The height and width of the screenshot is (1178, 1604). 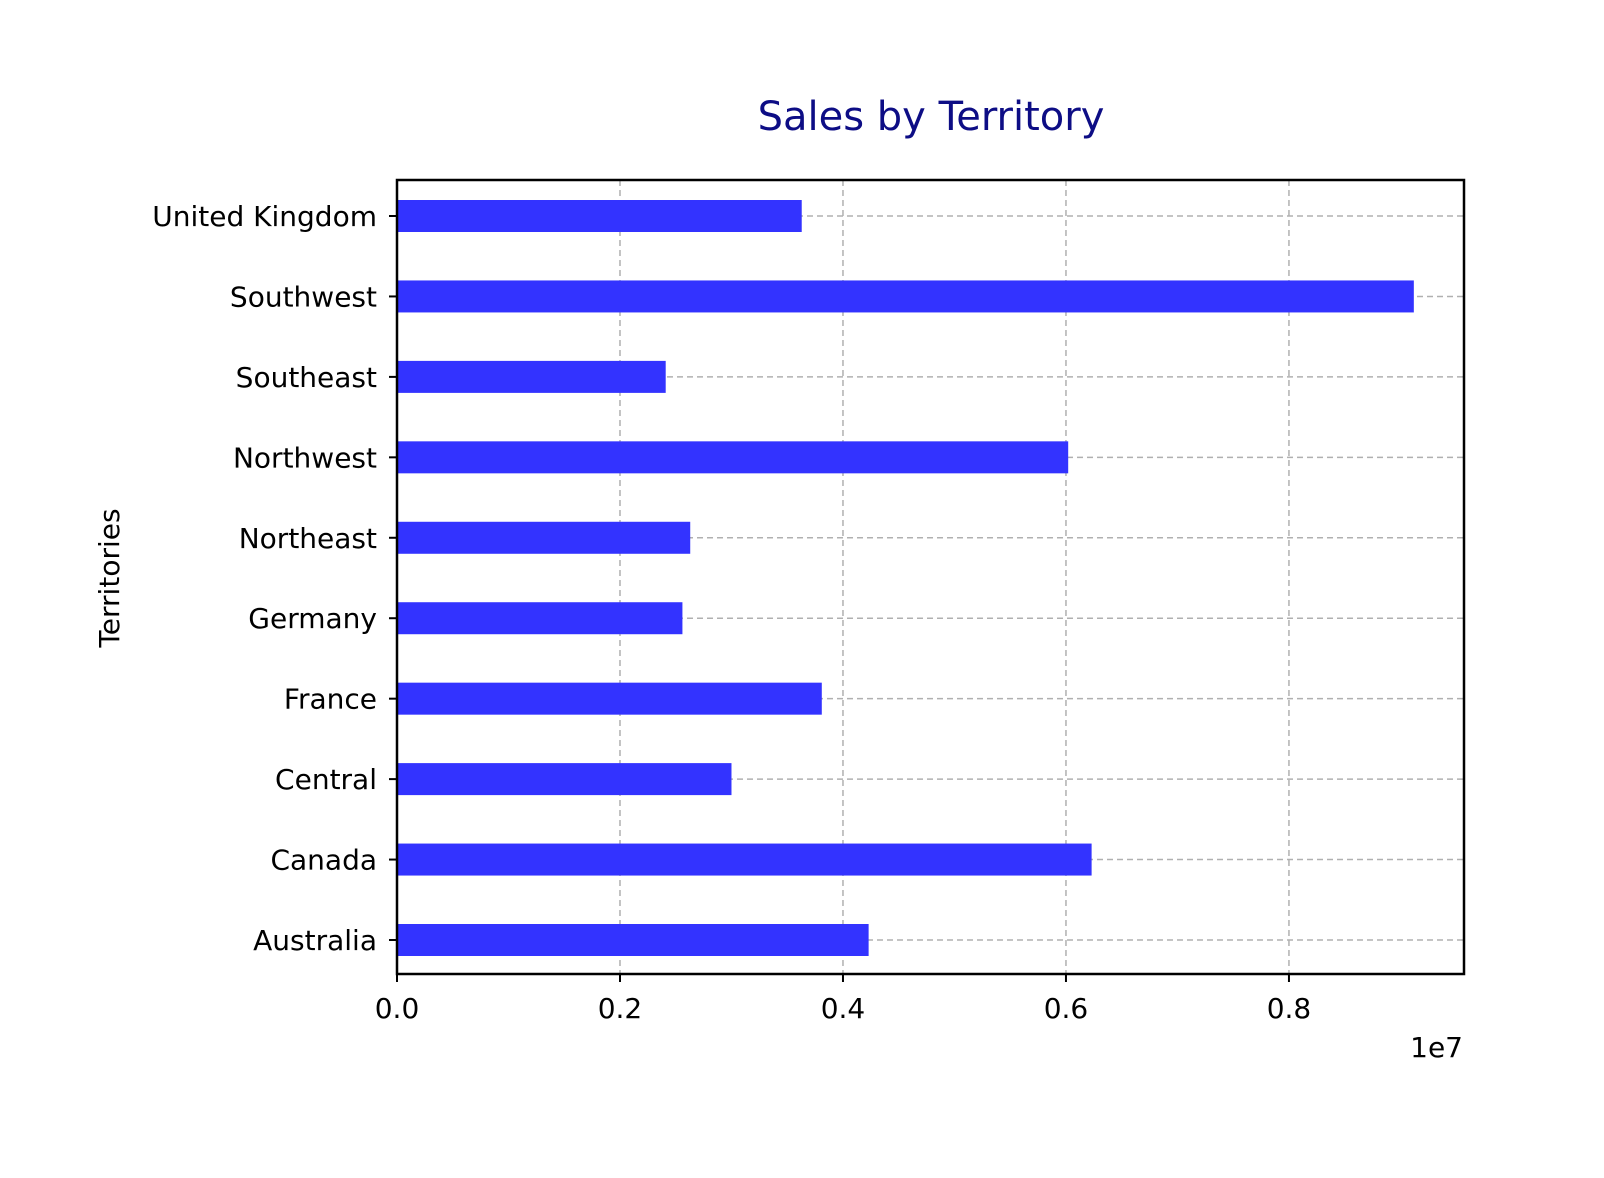 What do you see at coordinates (305, 457) in the screenshot?
I see `y-tick-label: Northwest` at bounding box center [305, 457].